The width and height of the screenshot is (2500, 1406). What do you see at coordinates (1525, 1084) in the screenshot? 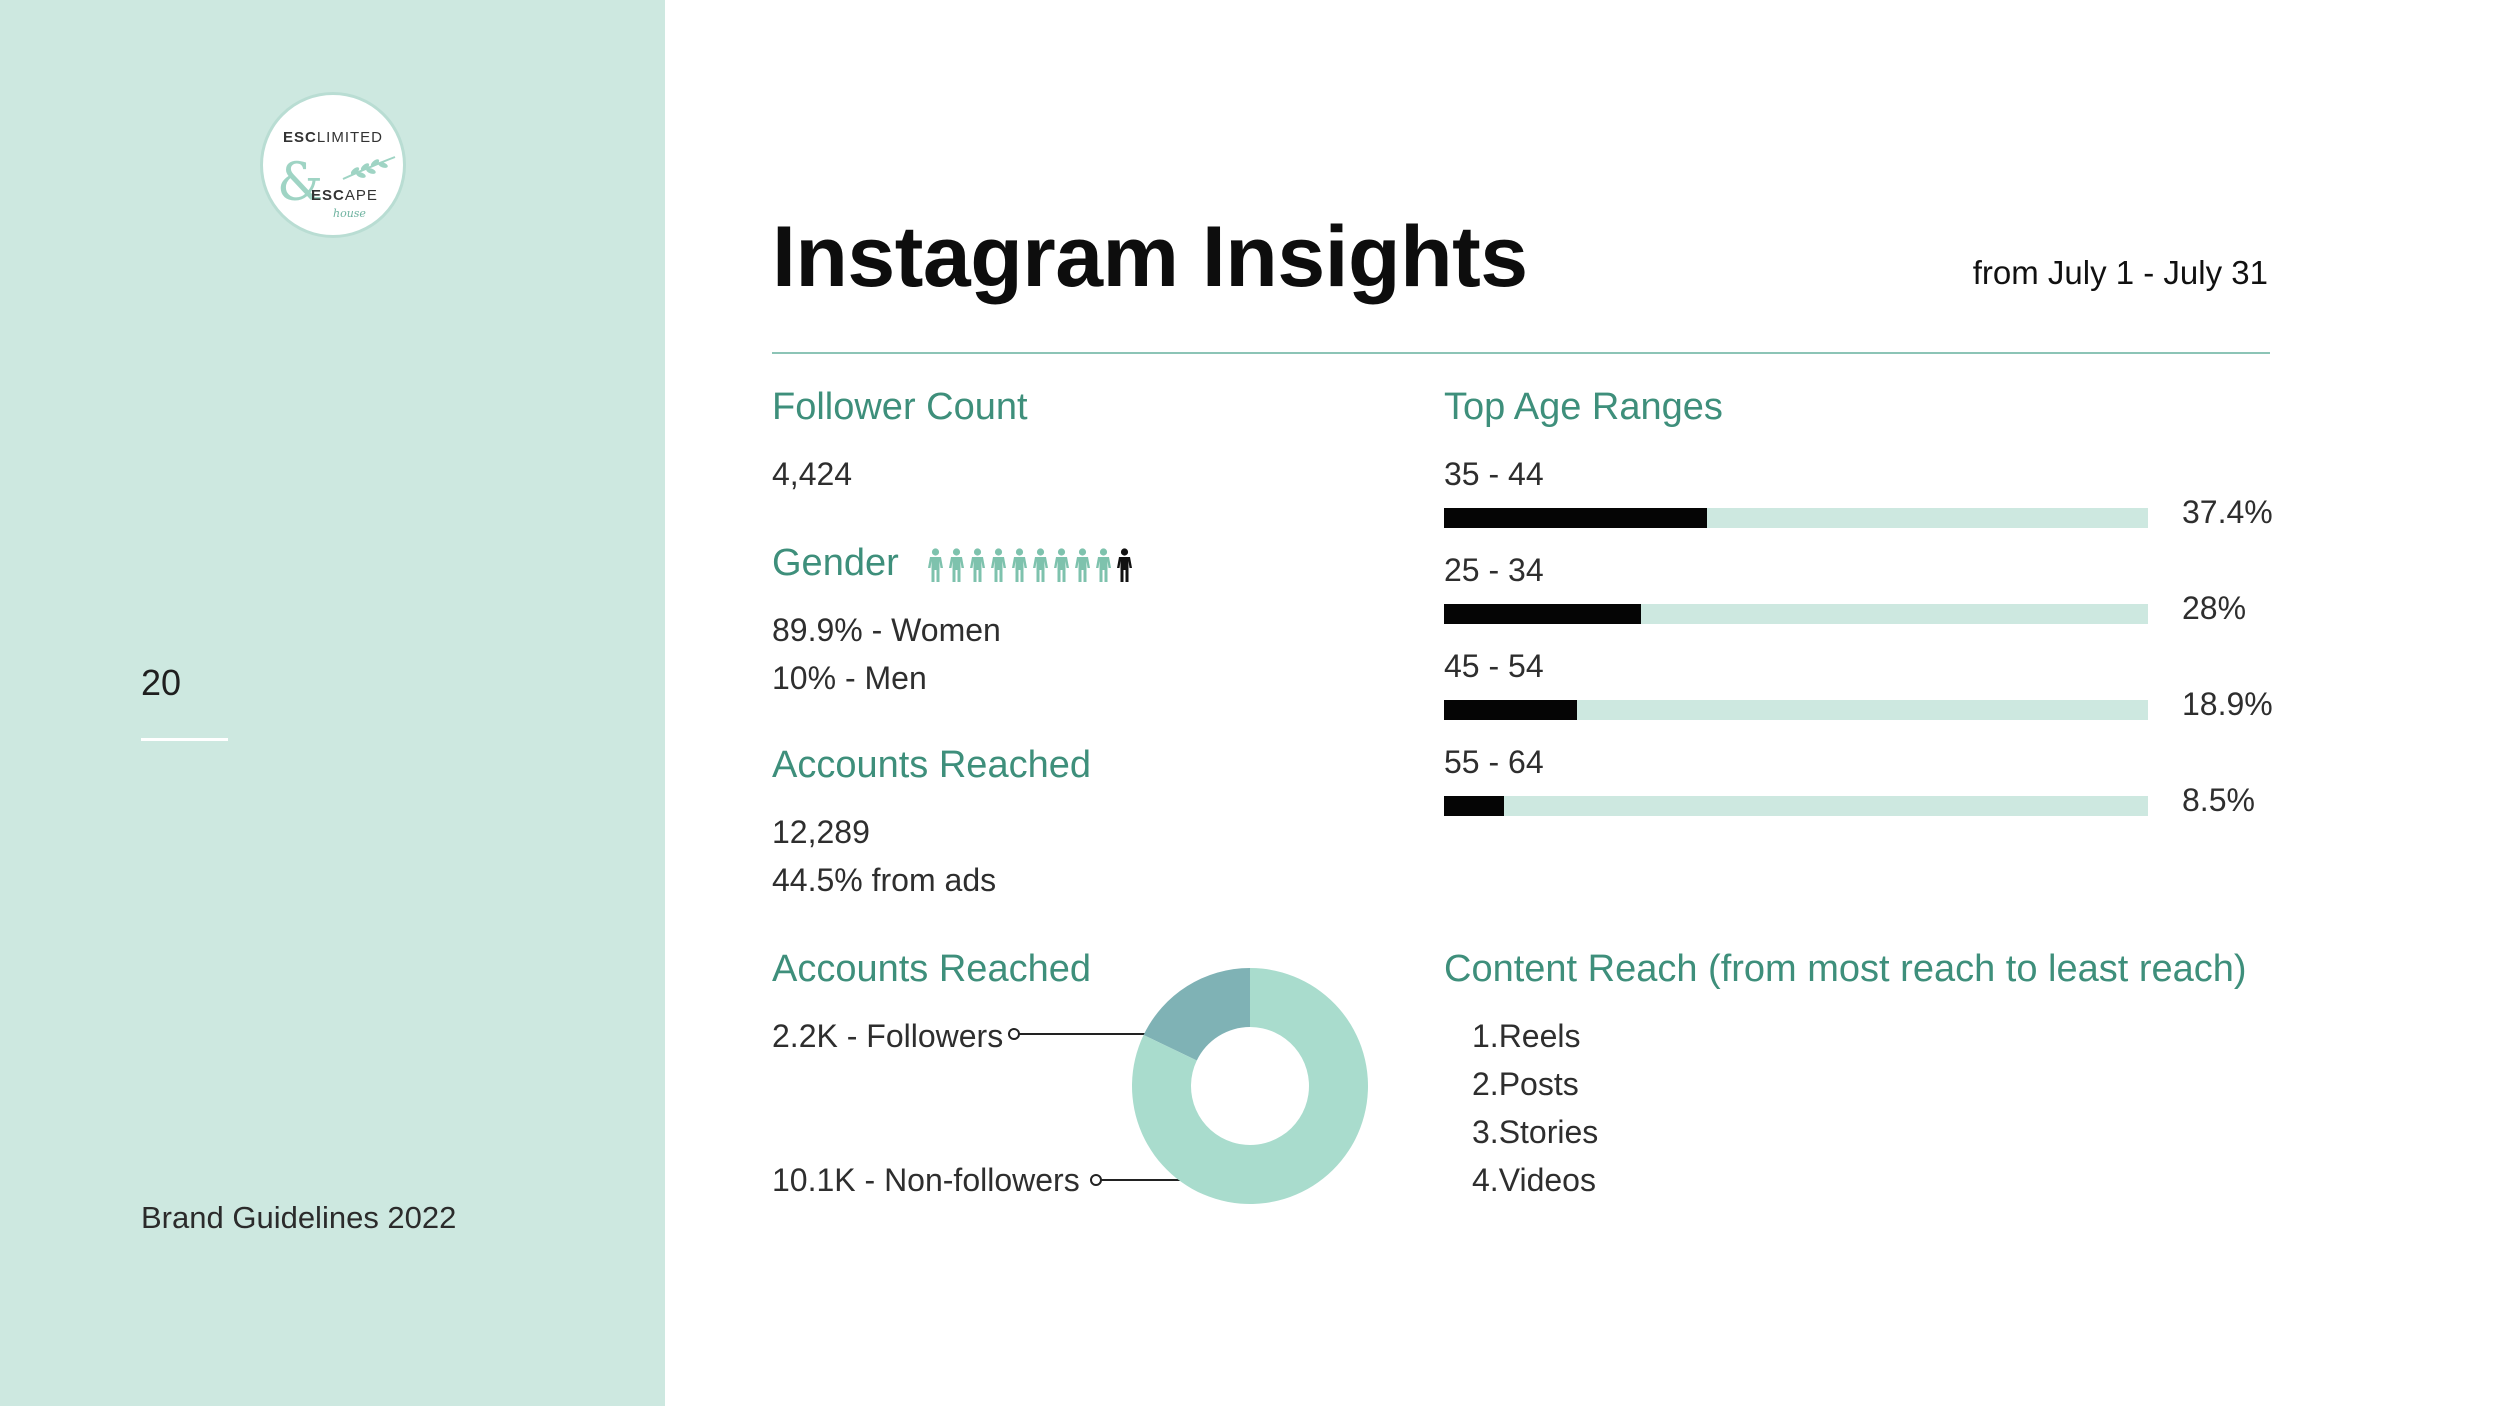
I see `content-reach-item: 2.Posts` at bounding box center [1525, 1084].